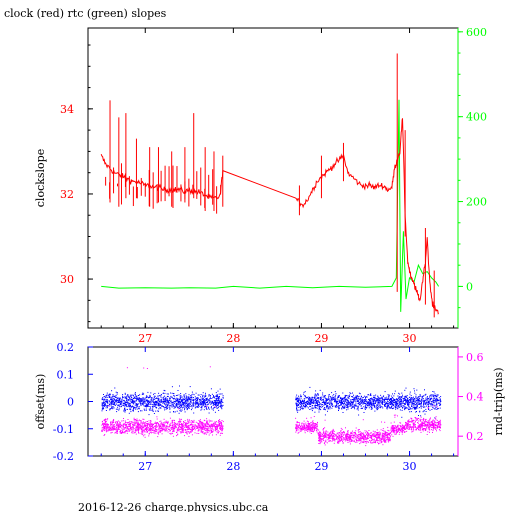 This screenshot has height=512, width=512. Describe the element at coordinates (498, 402) in the screenshot. I see `y2-axis-label: rnd-trip(ms)` at that location.